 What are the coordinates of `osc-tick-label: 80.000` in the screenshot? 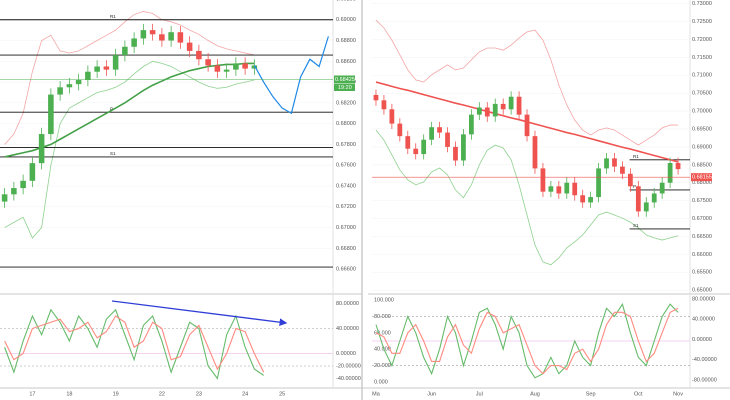 It's located at (382, 317).